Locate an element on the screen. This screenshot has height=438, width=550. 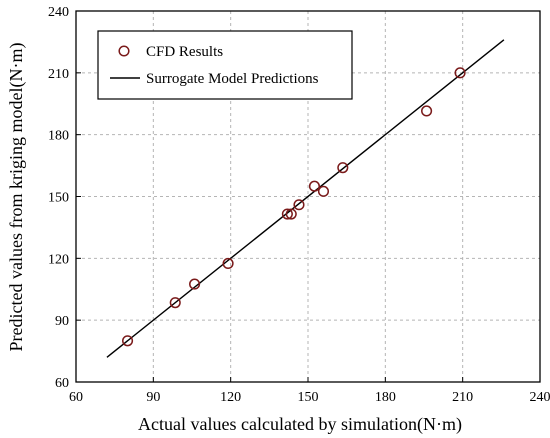
y-tick-label: 60 is located at coordinates (62, 383).